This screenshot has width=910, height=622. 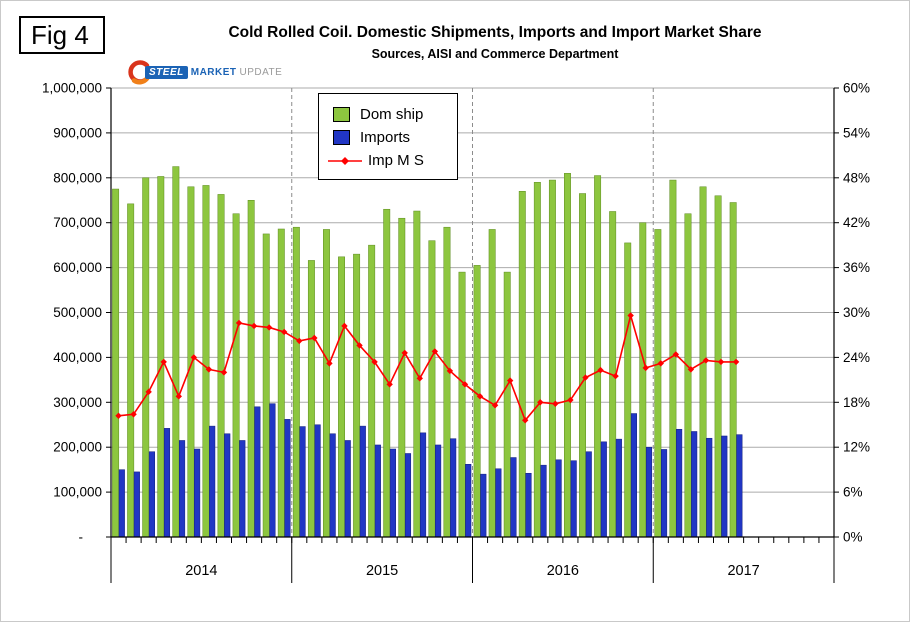 I want to click on right-axis-tick-label: 60%, so click(x=856, y=88).